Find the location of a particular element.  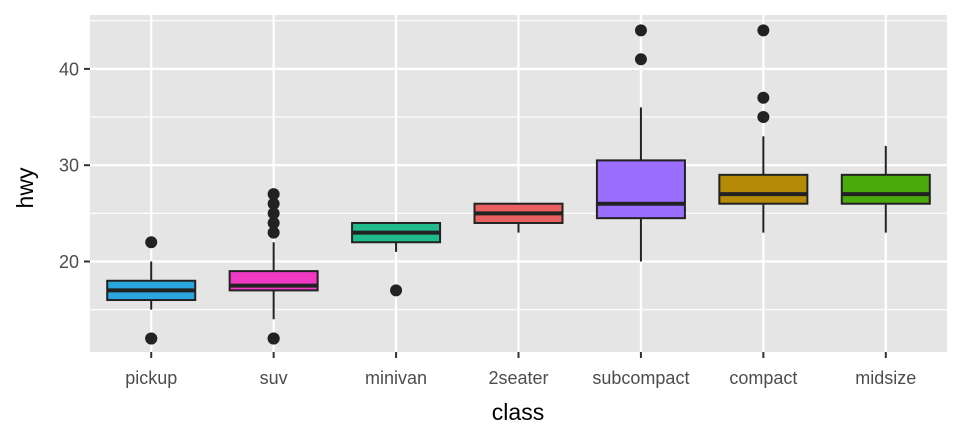

y-axis-title: hwy is located at coordinates (25, 187).